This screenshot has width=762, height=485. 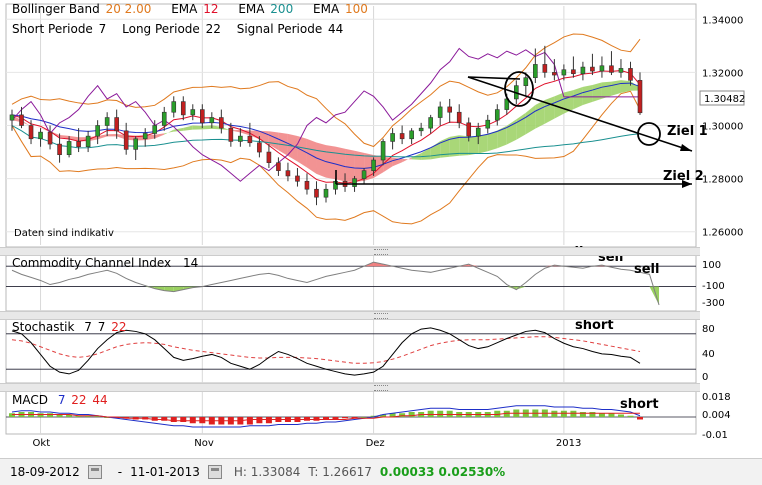 What do you see at coordinates (722, 73) in the screenshot?
I see `price-tick-label: 1.32000` at bounding box center [722, 73].